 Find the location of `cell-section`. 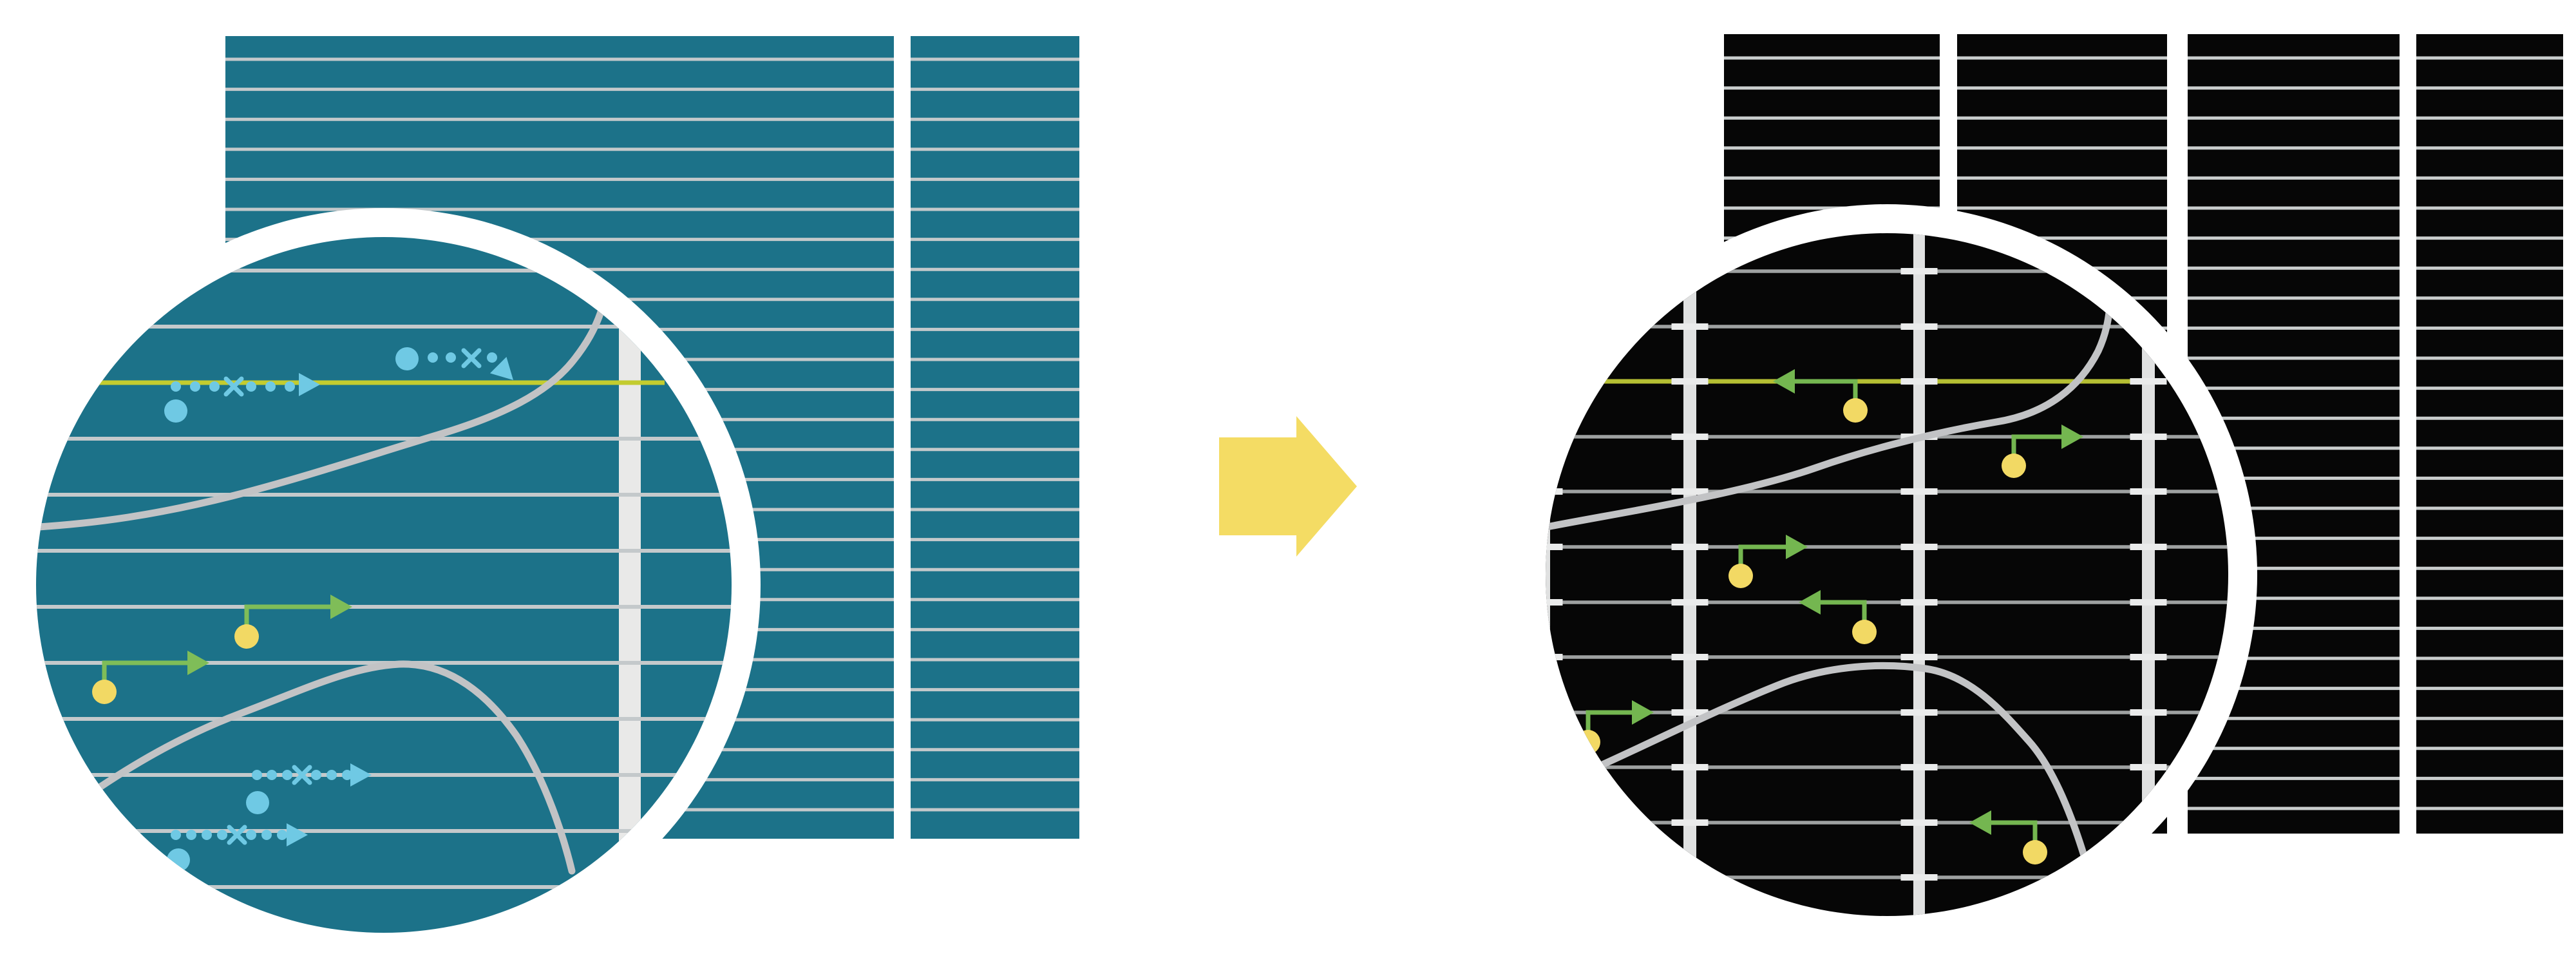

cell-section is located at coordinates (995, 437).